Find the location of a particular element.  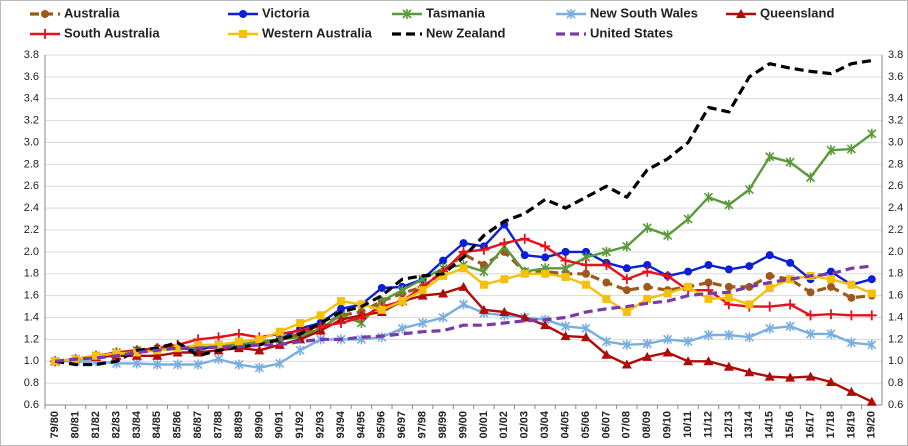

x-tick-label: 07/08 is located at coordinates (627, 425).